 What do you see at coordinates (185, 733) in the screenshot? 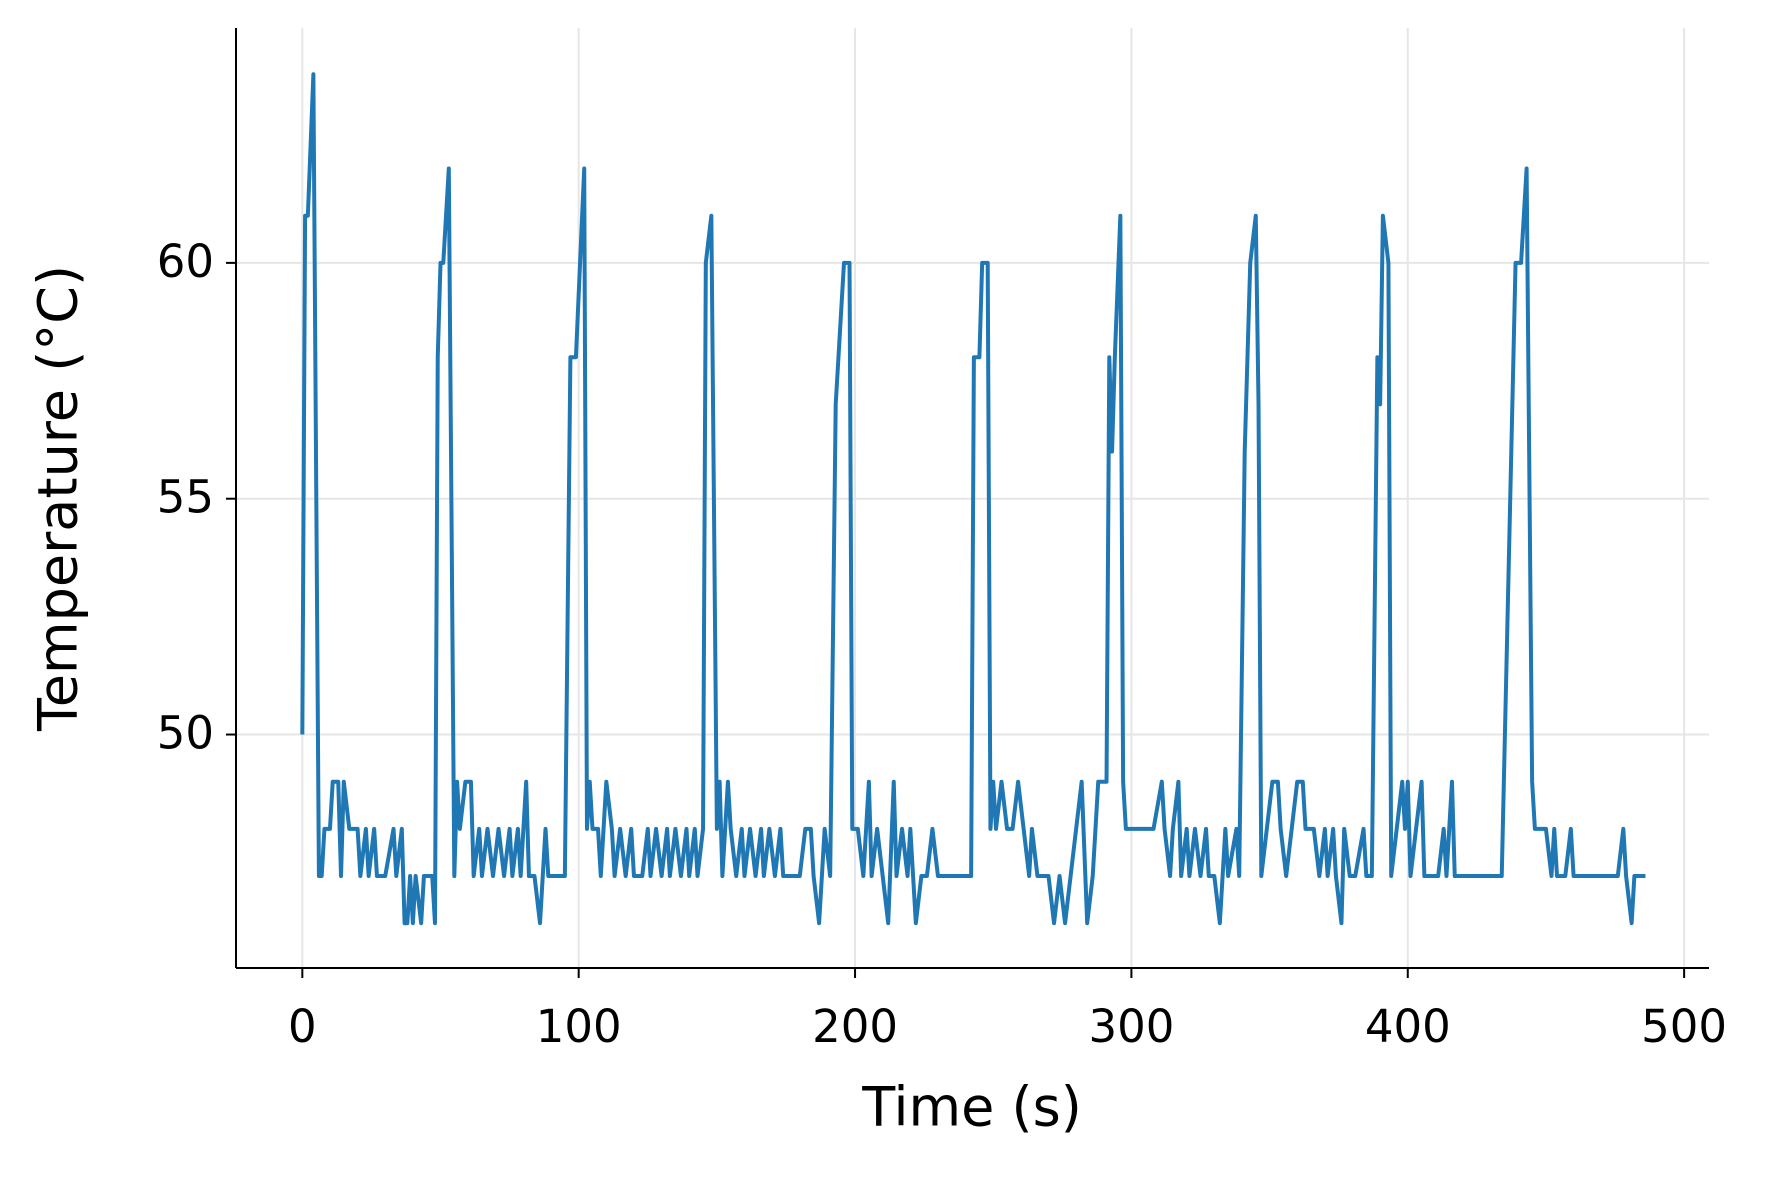
I see `y-tick-label: 50` at bounding box center [185, 733].